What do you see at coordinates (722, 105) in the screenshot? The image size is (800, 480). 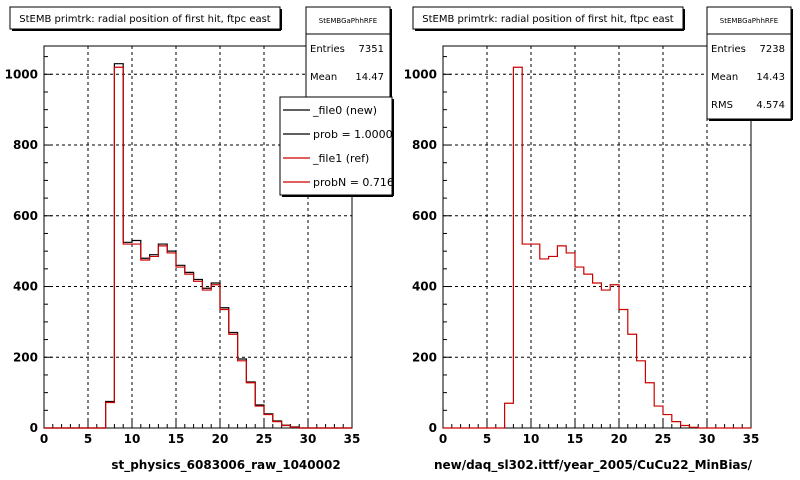 I see `stats-label: RMS` at bounding box center [722, 105].